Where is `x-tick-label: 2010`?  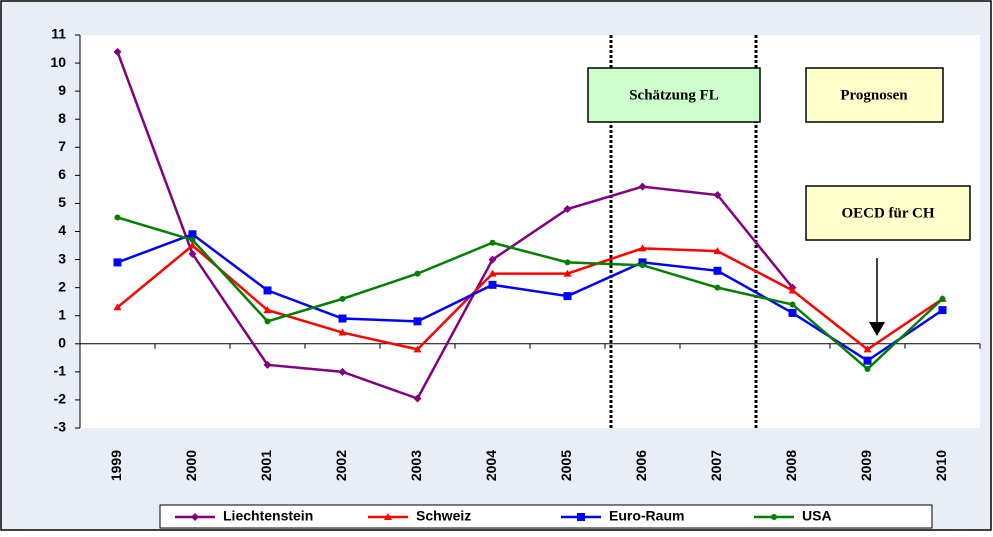 x-tick-label: 2010 is located at coordinates (941, 465).